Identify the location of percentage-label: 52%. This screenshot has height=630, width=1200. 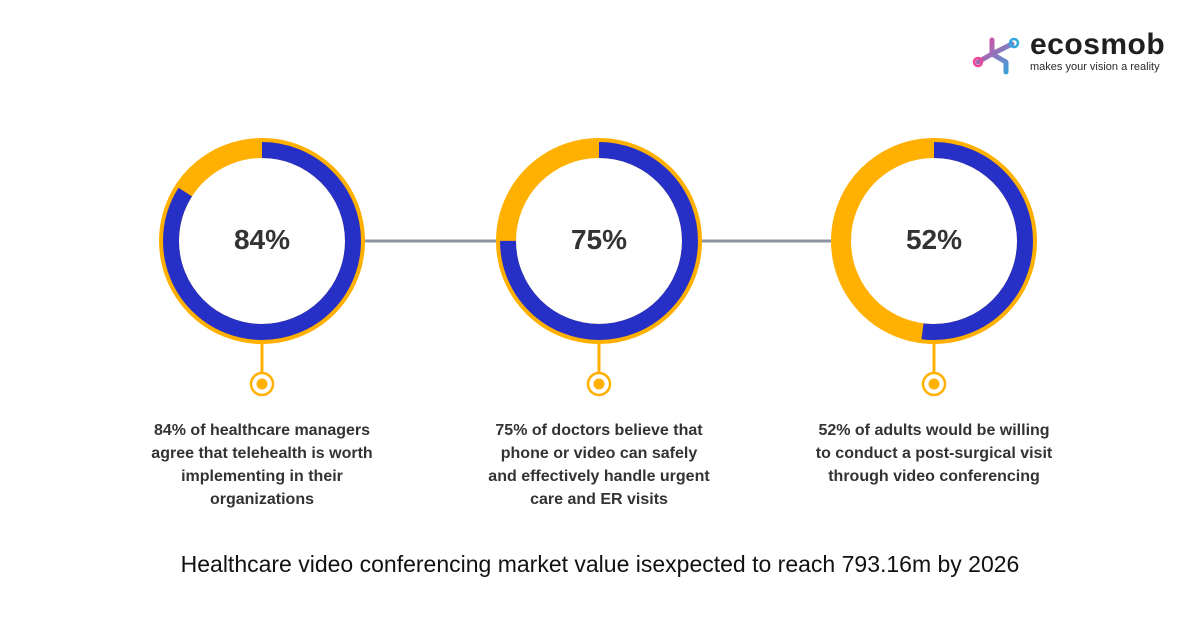
(934, 239).